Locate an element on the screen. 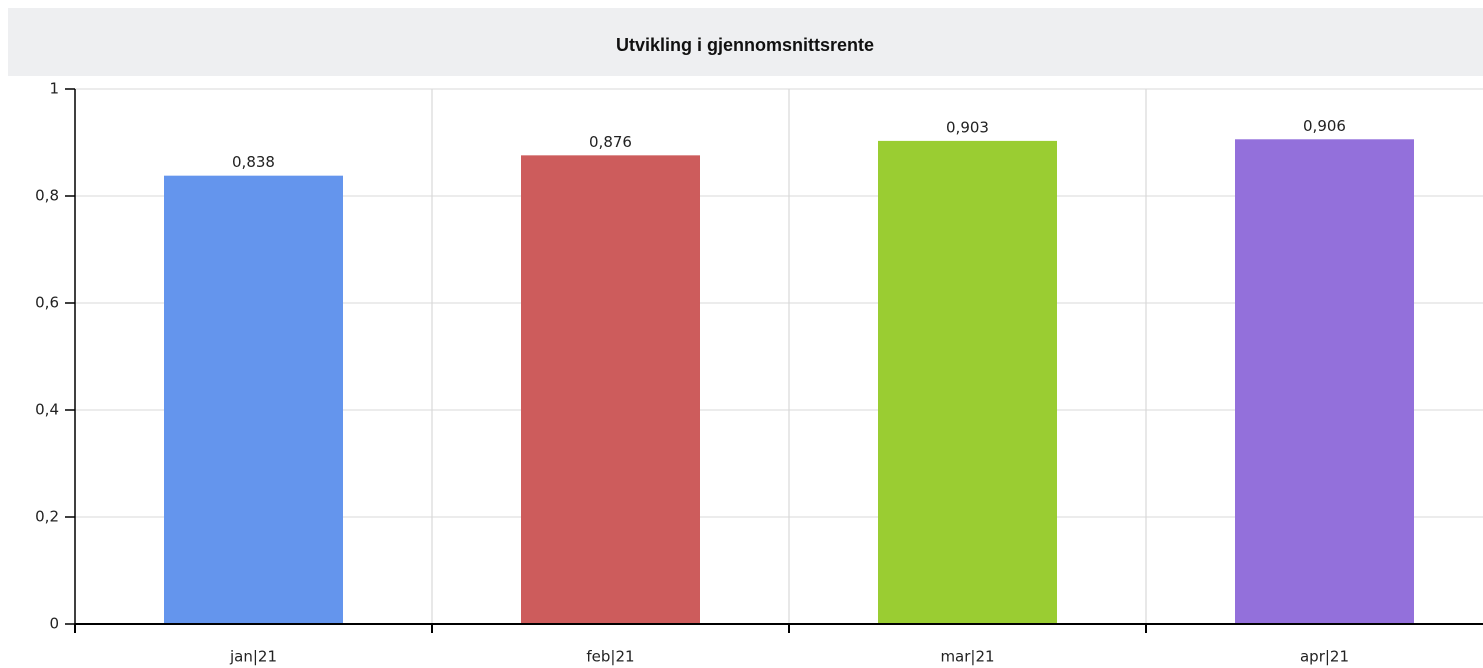  x-tick-label: jan|21 is located at coordinates (253, 657).